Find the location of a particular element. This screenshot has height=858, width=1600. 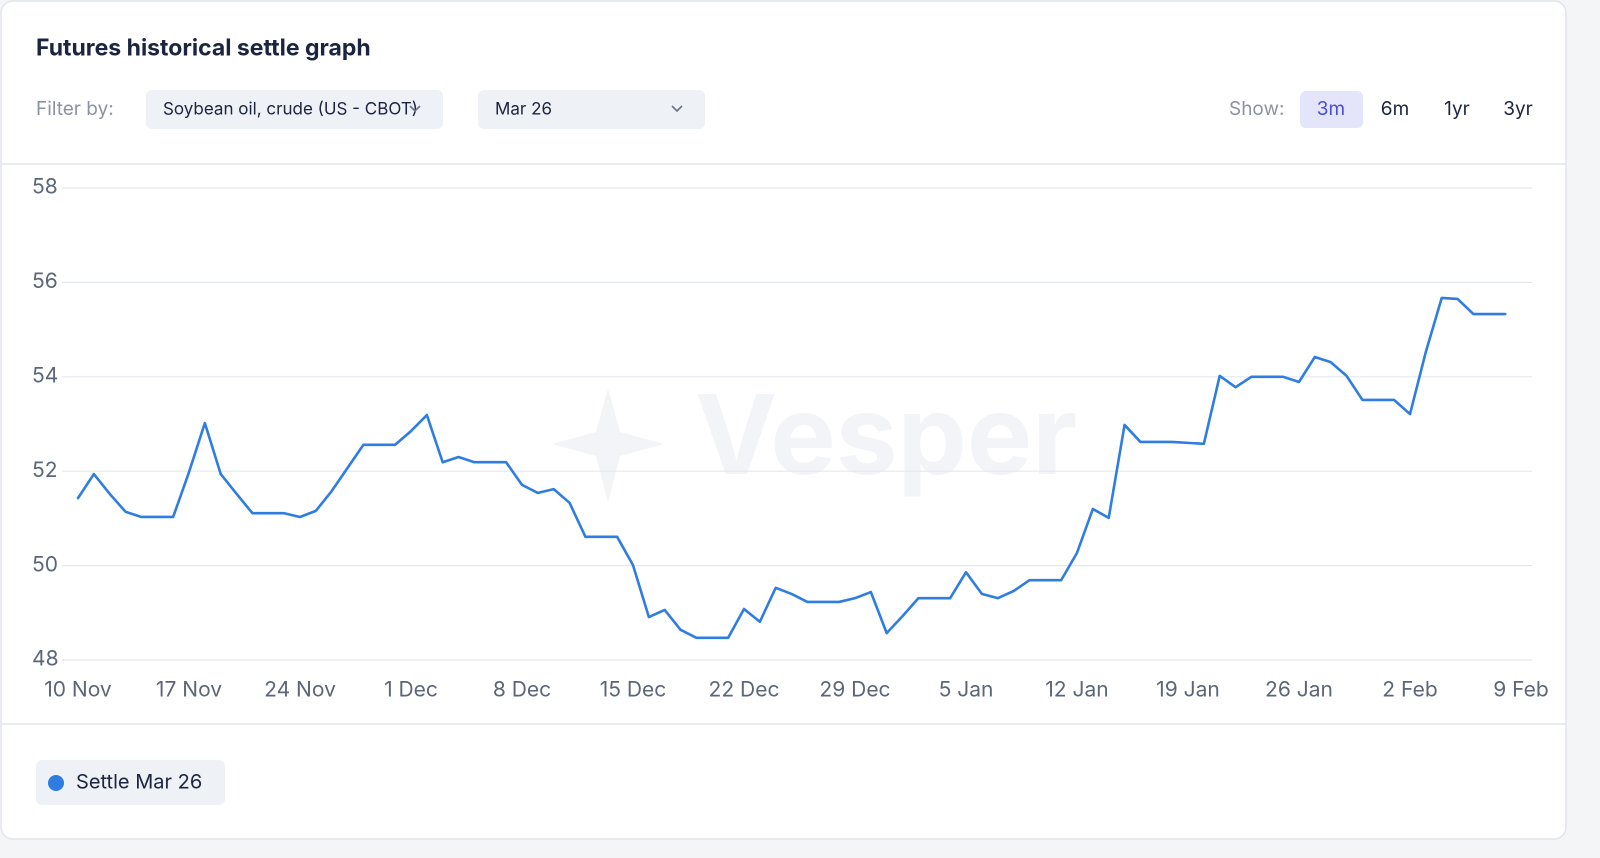

show-label: Show: is located at coordinates (1257, 108).